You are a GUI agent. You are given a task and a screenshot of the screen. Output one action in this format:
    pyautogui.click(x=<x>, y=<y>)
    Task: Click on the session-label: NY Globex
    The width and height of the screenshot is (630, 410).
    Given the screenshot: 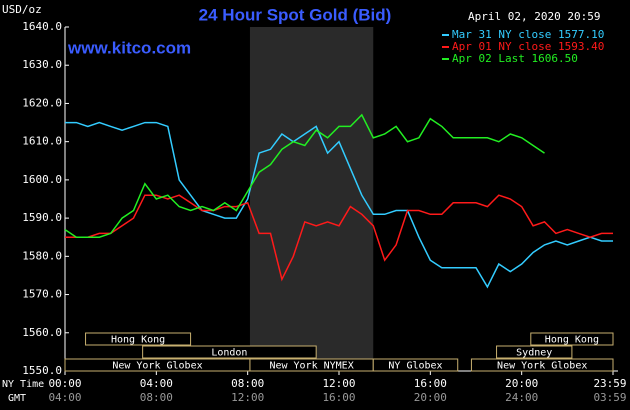 What is the action you would take?
    pyautogui.click(x=415, y=366)
    